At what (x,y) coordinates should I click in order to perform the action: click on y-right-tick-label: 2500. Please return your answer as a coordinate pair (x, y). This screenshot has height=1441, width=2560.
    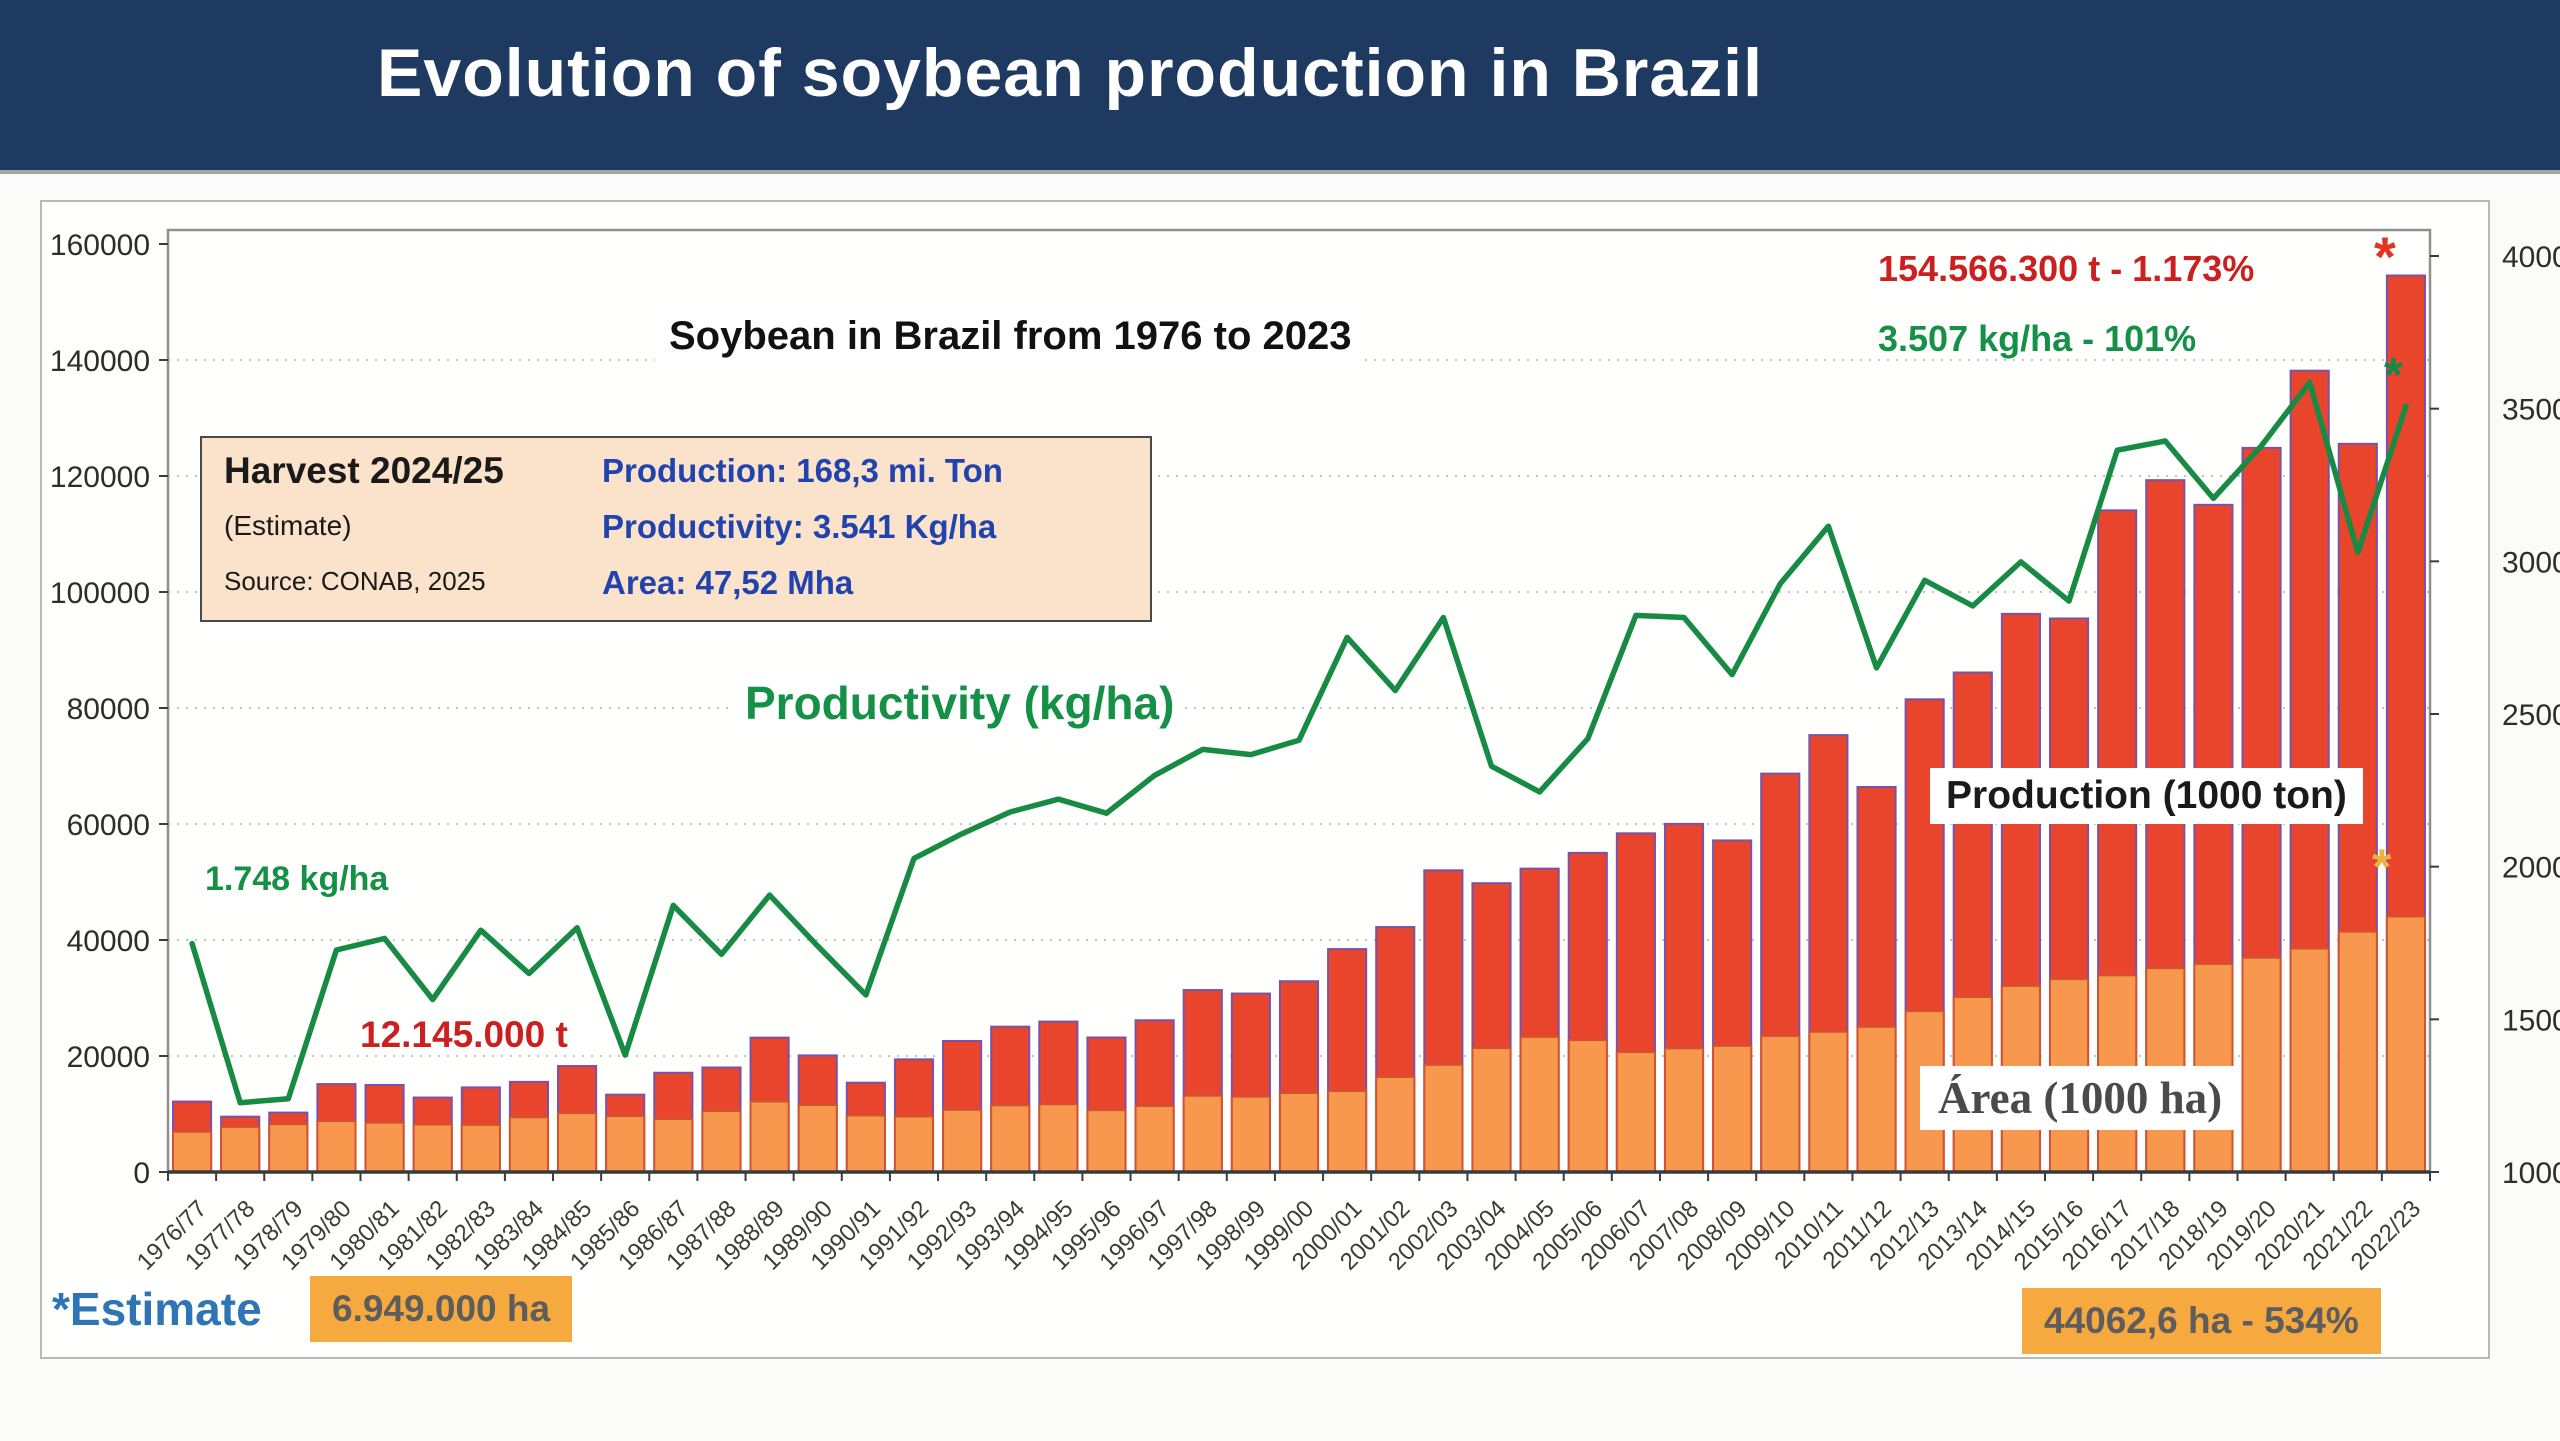
    Looking at the image, I should click on (2531, 715).